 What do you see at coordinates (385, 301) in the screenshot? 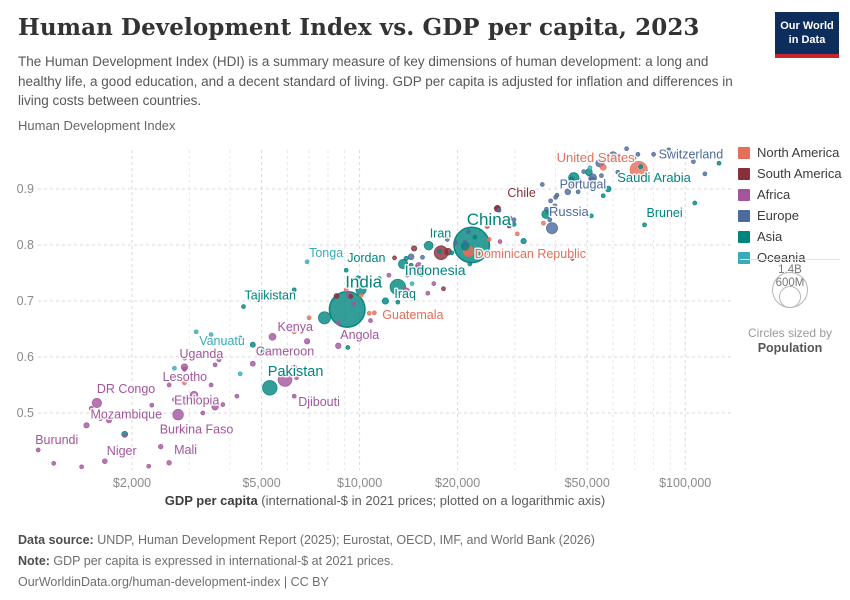
I see `point-iraq` at bounding box center [385, 301].